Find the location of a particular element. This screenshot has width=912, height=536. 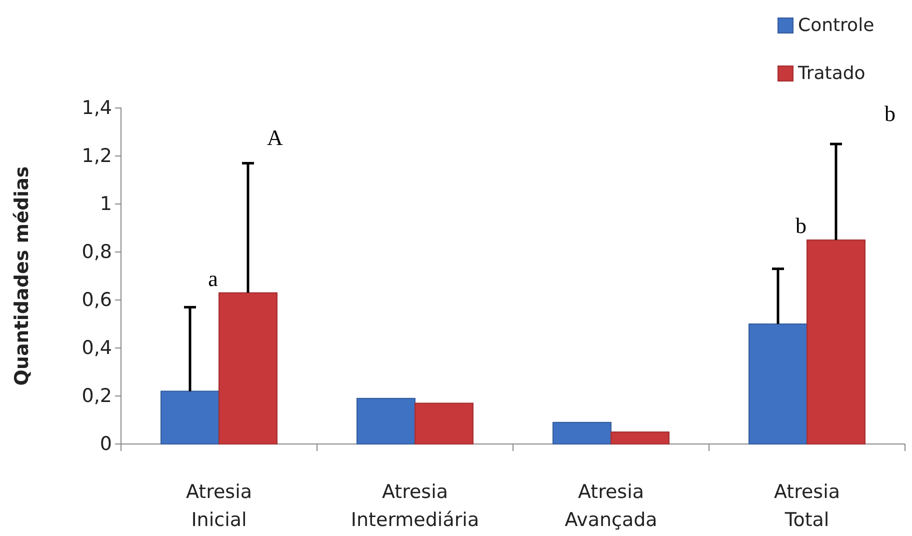

y-tick-label: 1,2 is located at coordinates (97, 156).